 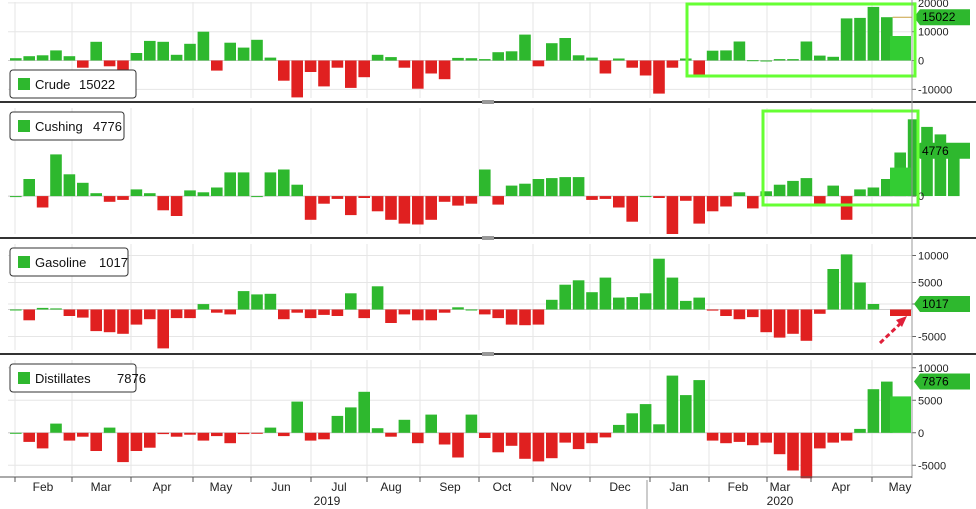 I want to click on y-tick-label: -5000, so click(x=932, y=338).